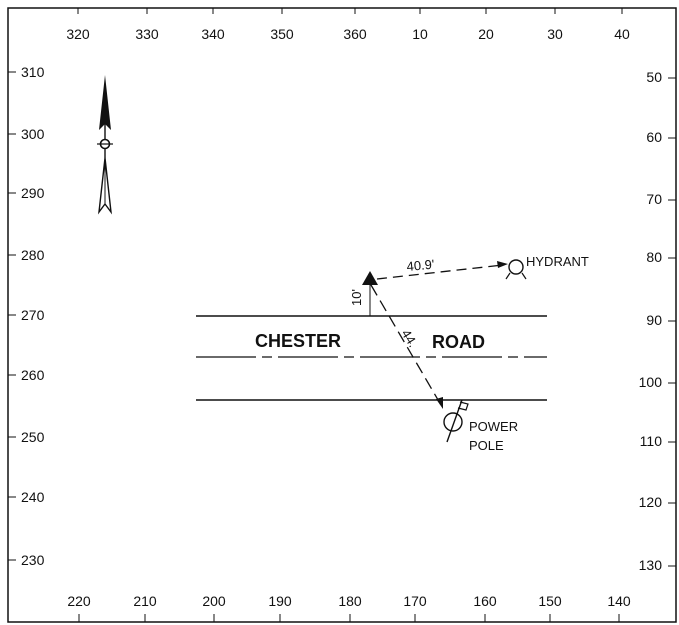 This screenshot has width=679, height=625. Describe the element at coordinates (356, 297) in the screenshot. I see `offset-distance-label: 10'` at that location.